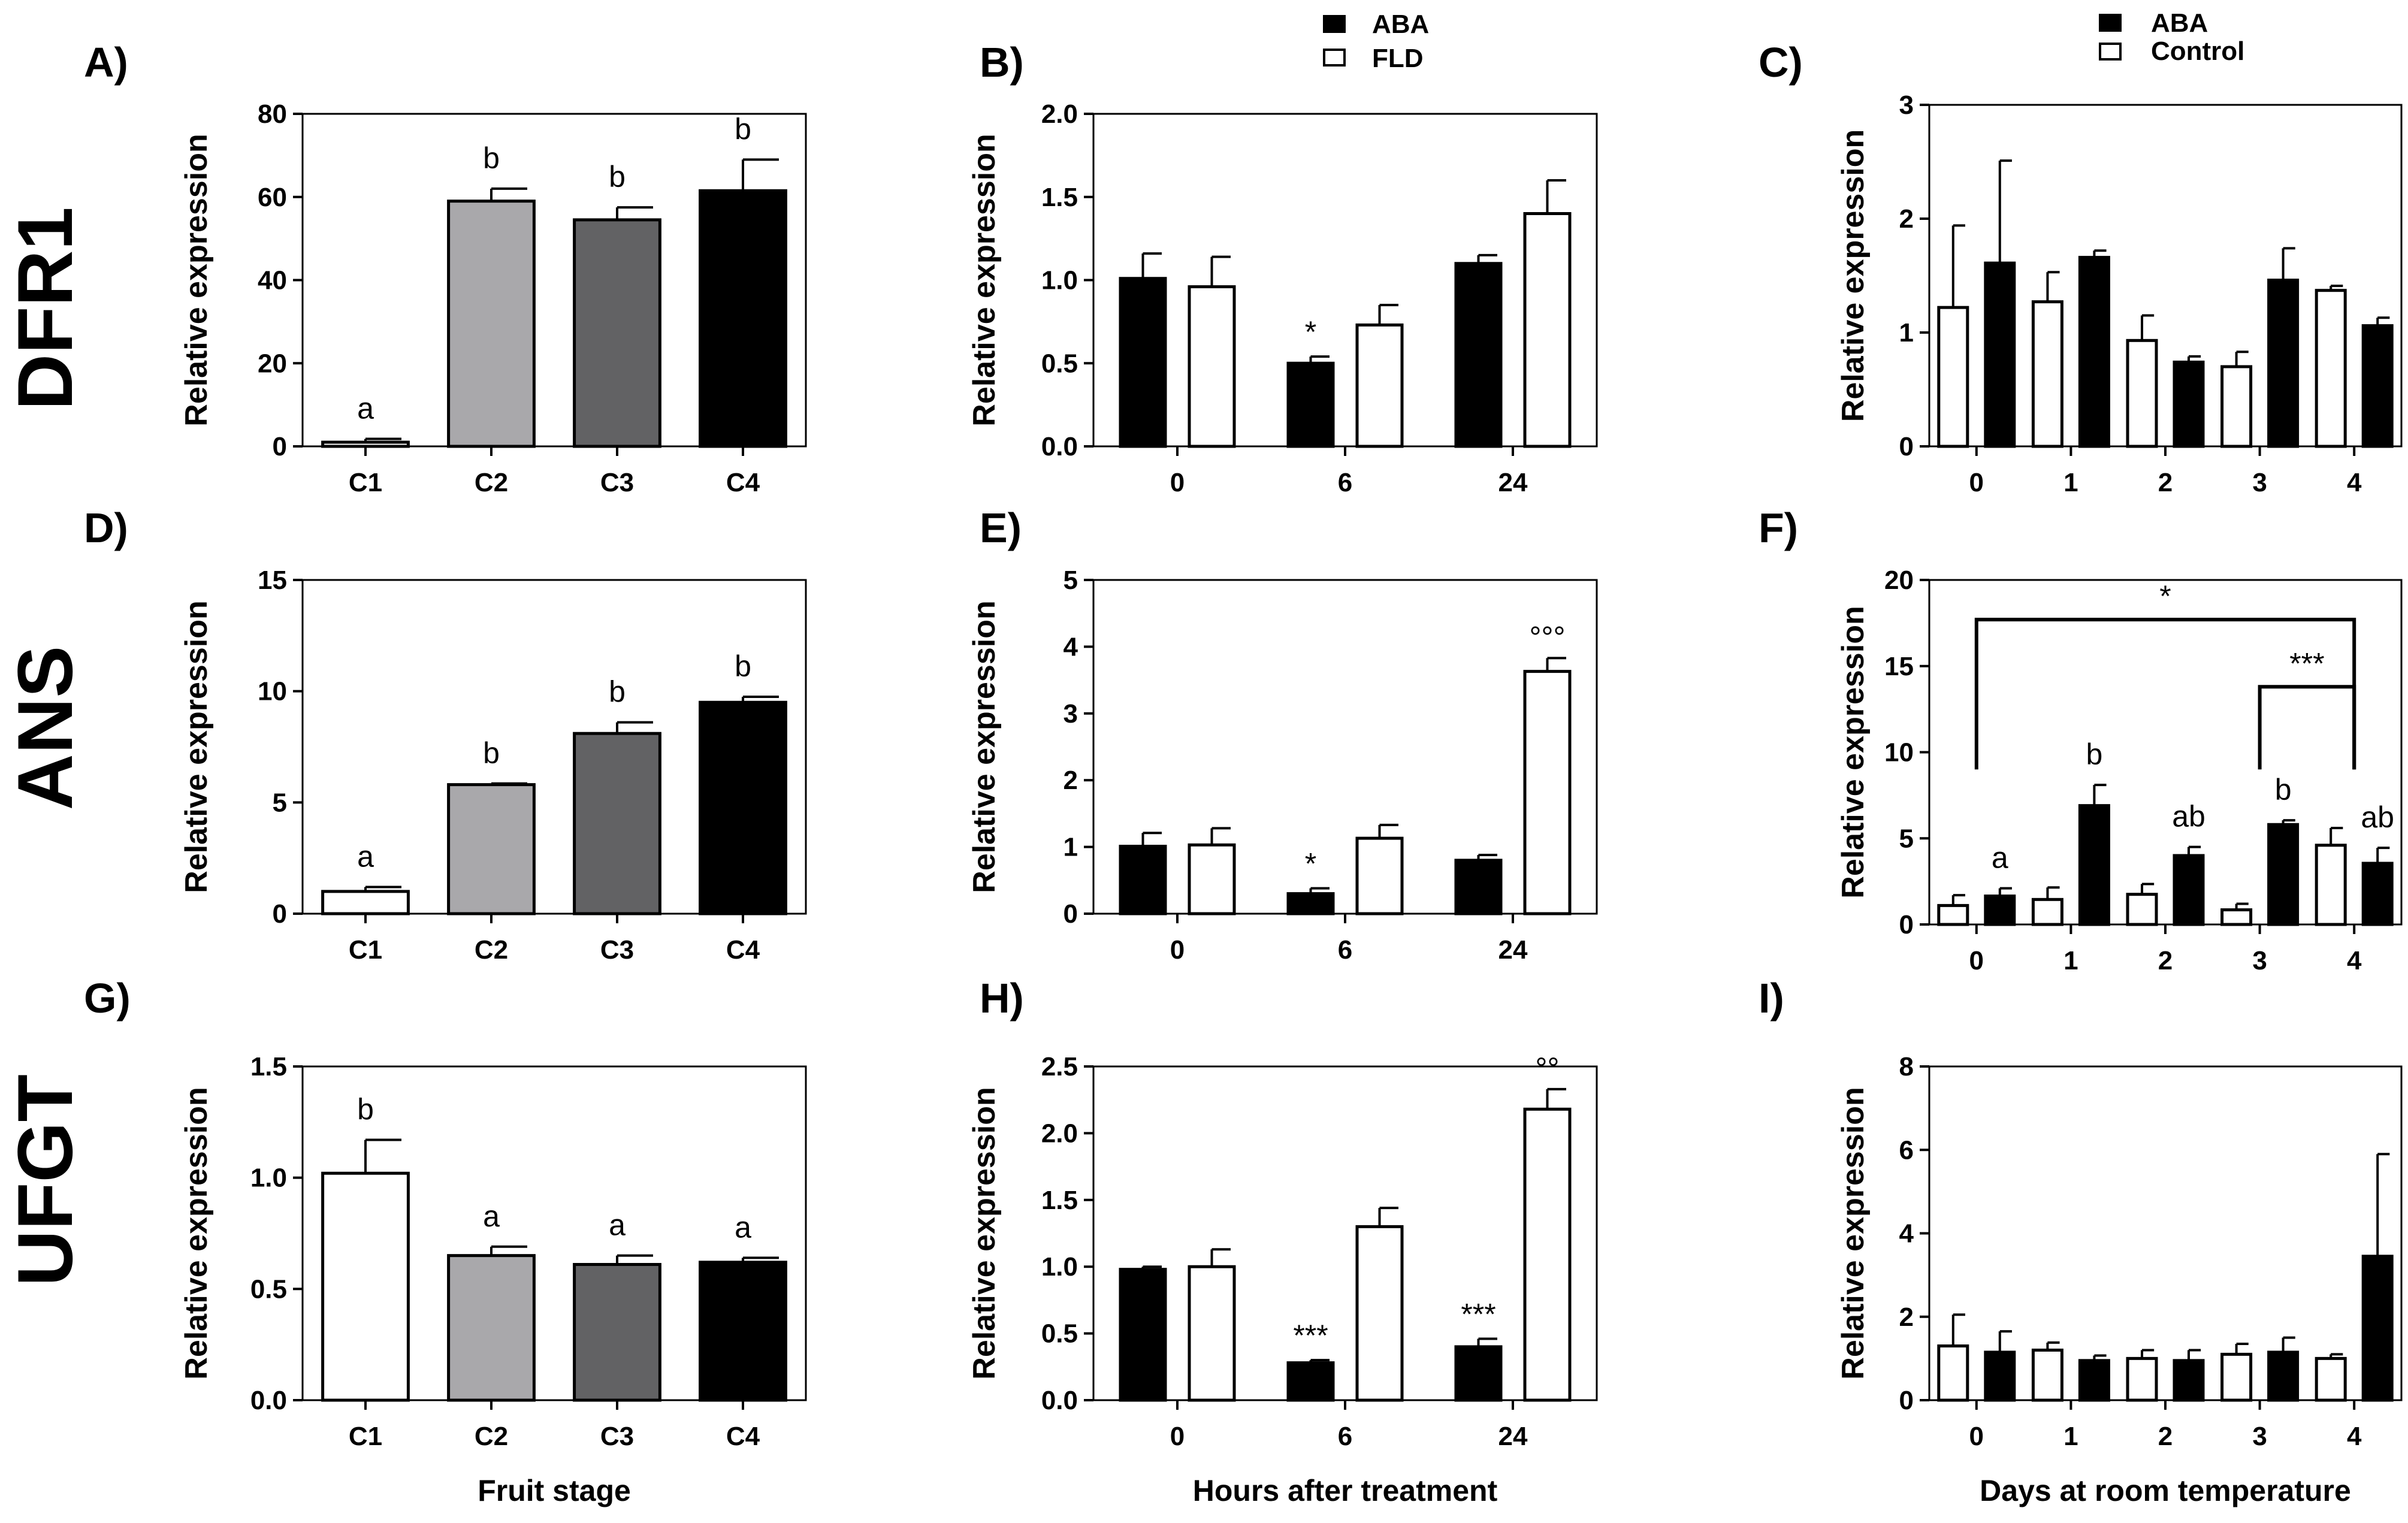 The width and height of the screenshot is (2408, 1523). What do you see at coordinates (106, 527) in the screenshot?
I see `panel-label-d: D)` at bounding box center [106, 527].